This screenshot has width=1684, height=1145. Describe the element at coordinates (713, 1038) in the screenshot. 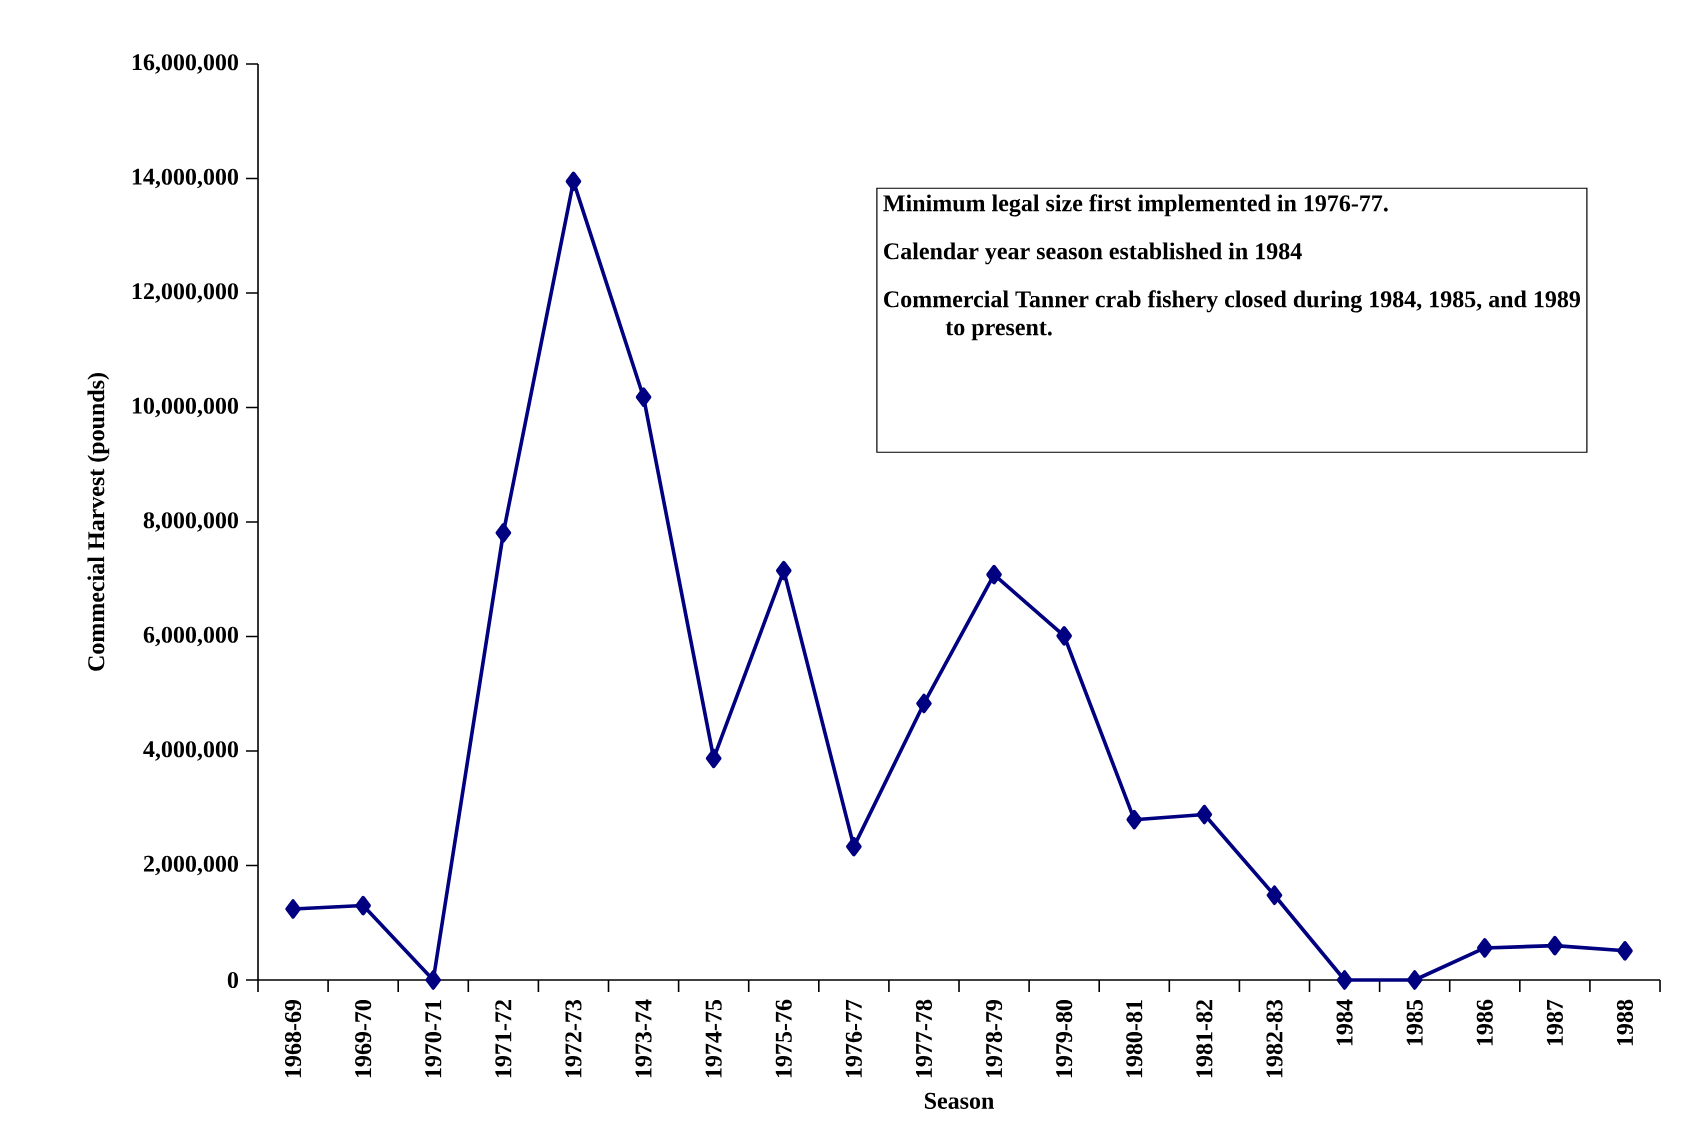

I see `x-tick-label: 1974-75` at that location.